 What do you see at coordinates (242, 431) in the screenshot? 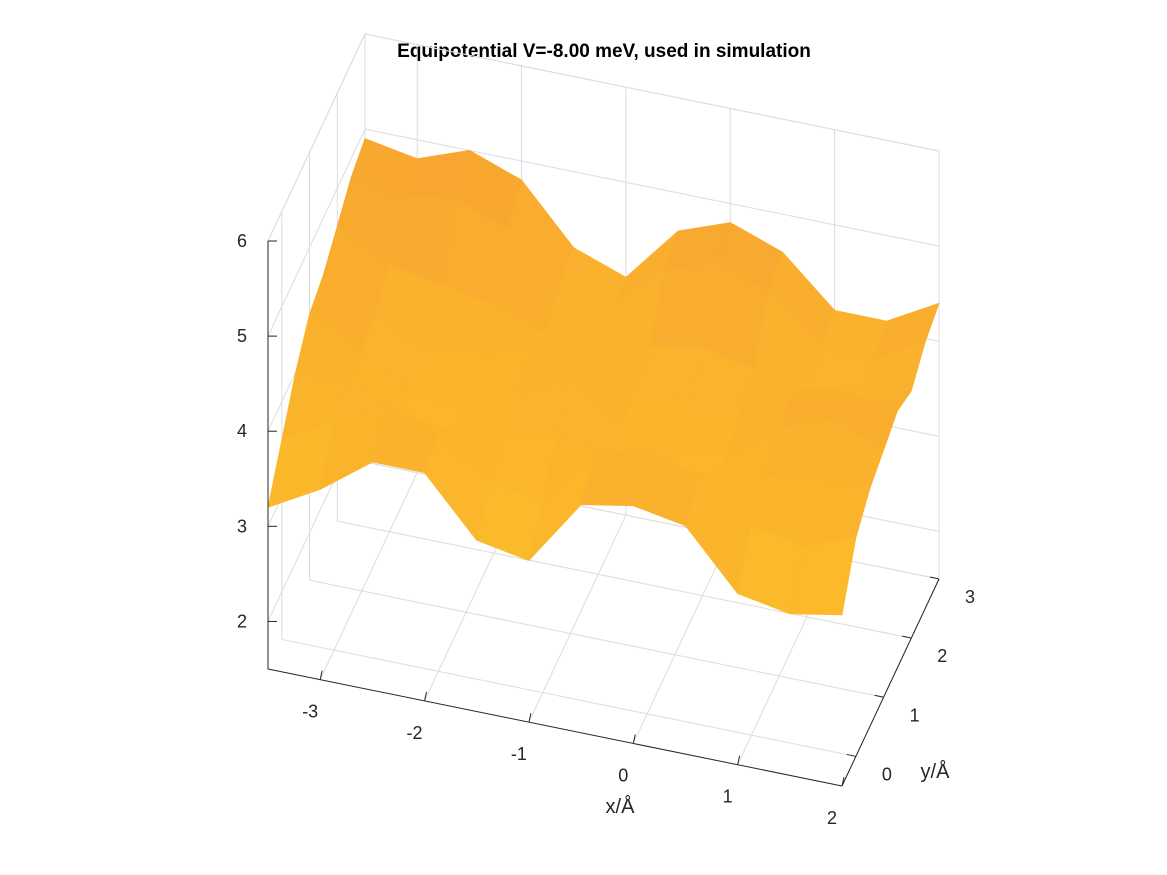
I see `z-tick-label: 4` at bounding box center [242, 431].